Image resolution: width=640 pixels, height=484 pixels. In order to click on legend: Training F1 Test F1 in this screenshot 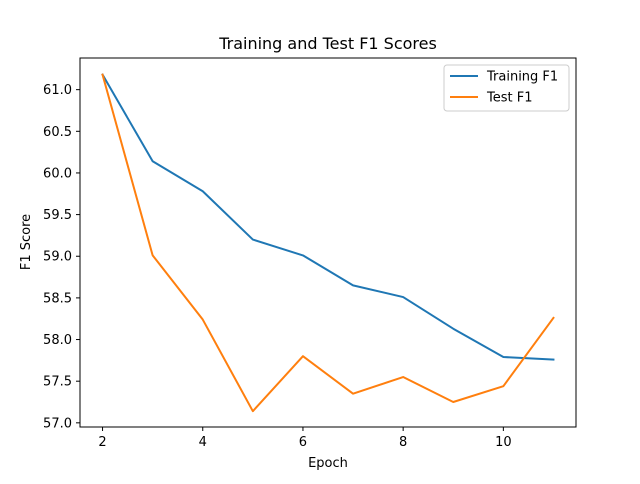, I will do `click(506, 88)`.